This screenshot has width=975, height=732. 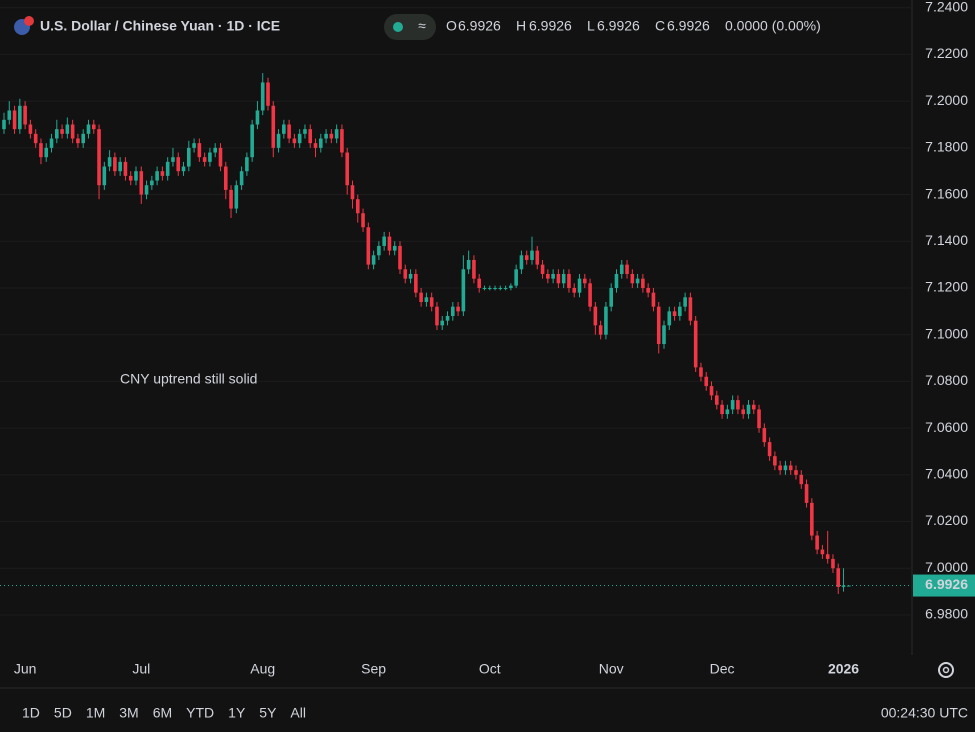 What do you see at coordinates (422, 26) in the screenshot?
I see `status-icon: ≈` at bounding box center [422, 26].